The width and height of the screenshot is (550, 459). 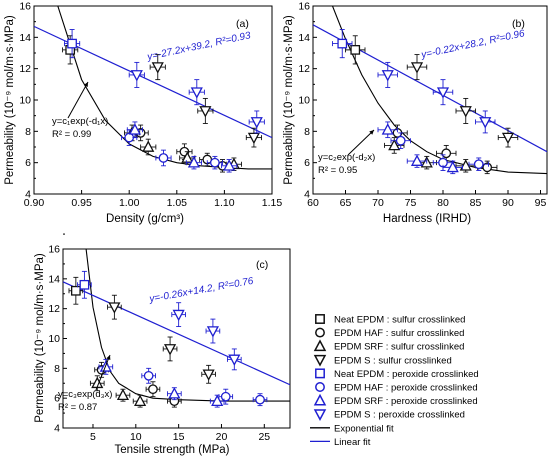 I want to click on legend-item-label-3: EPDM S : sulfur crosslinked, so click(x=393, y=360).